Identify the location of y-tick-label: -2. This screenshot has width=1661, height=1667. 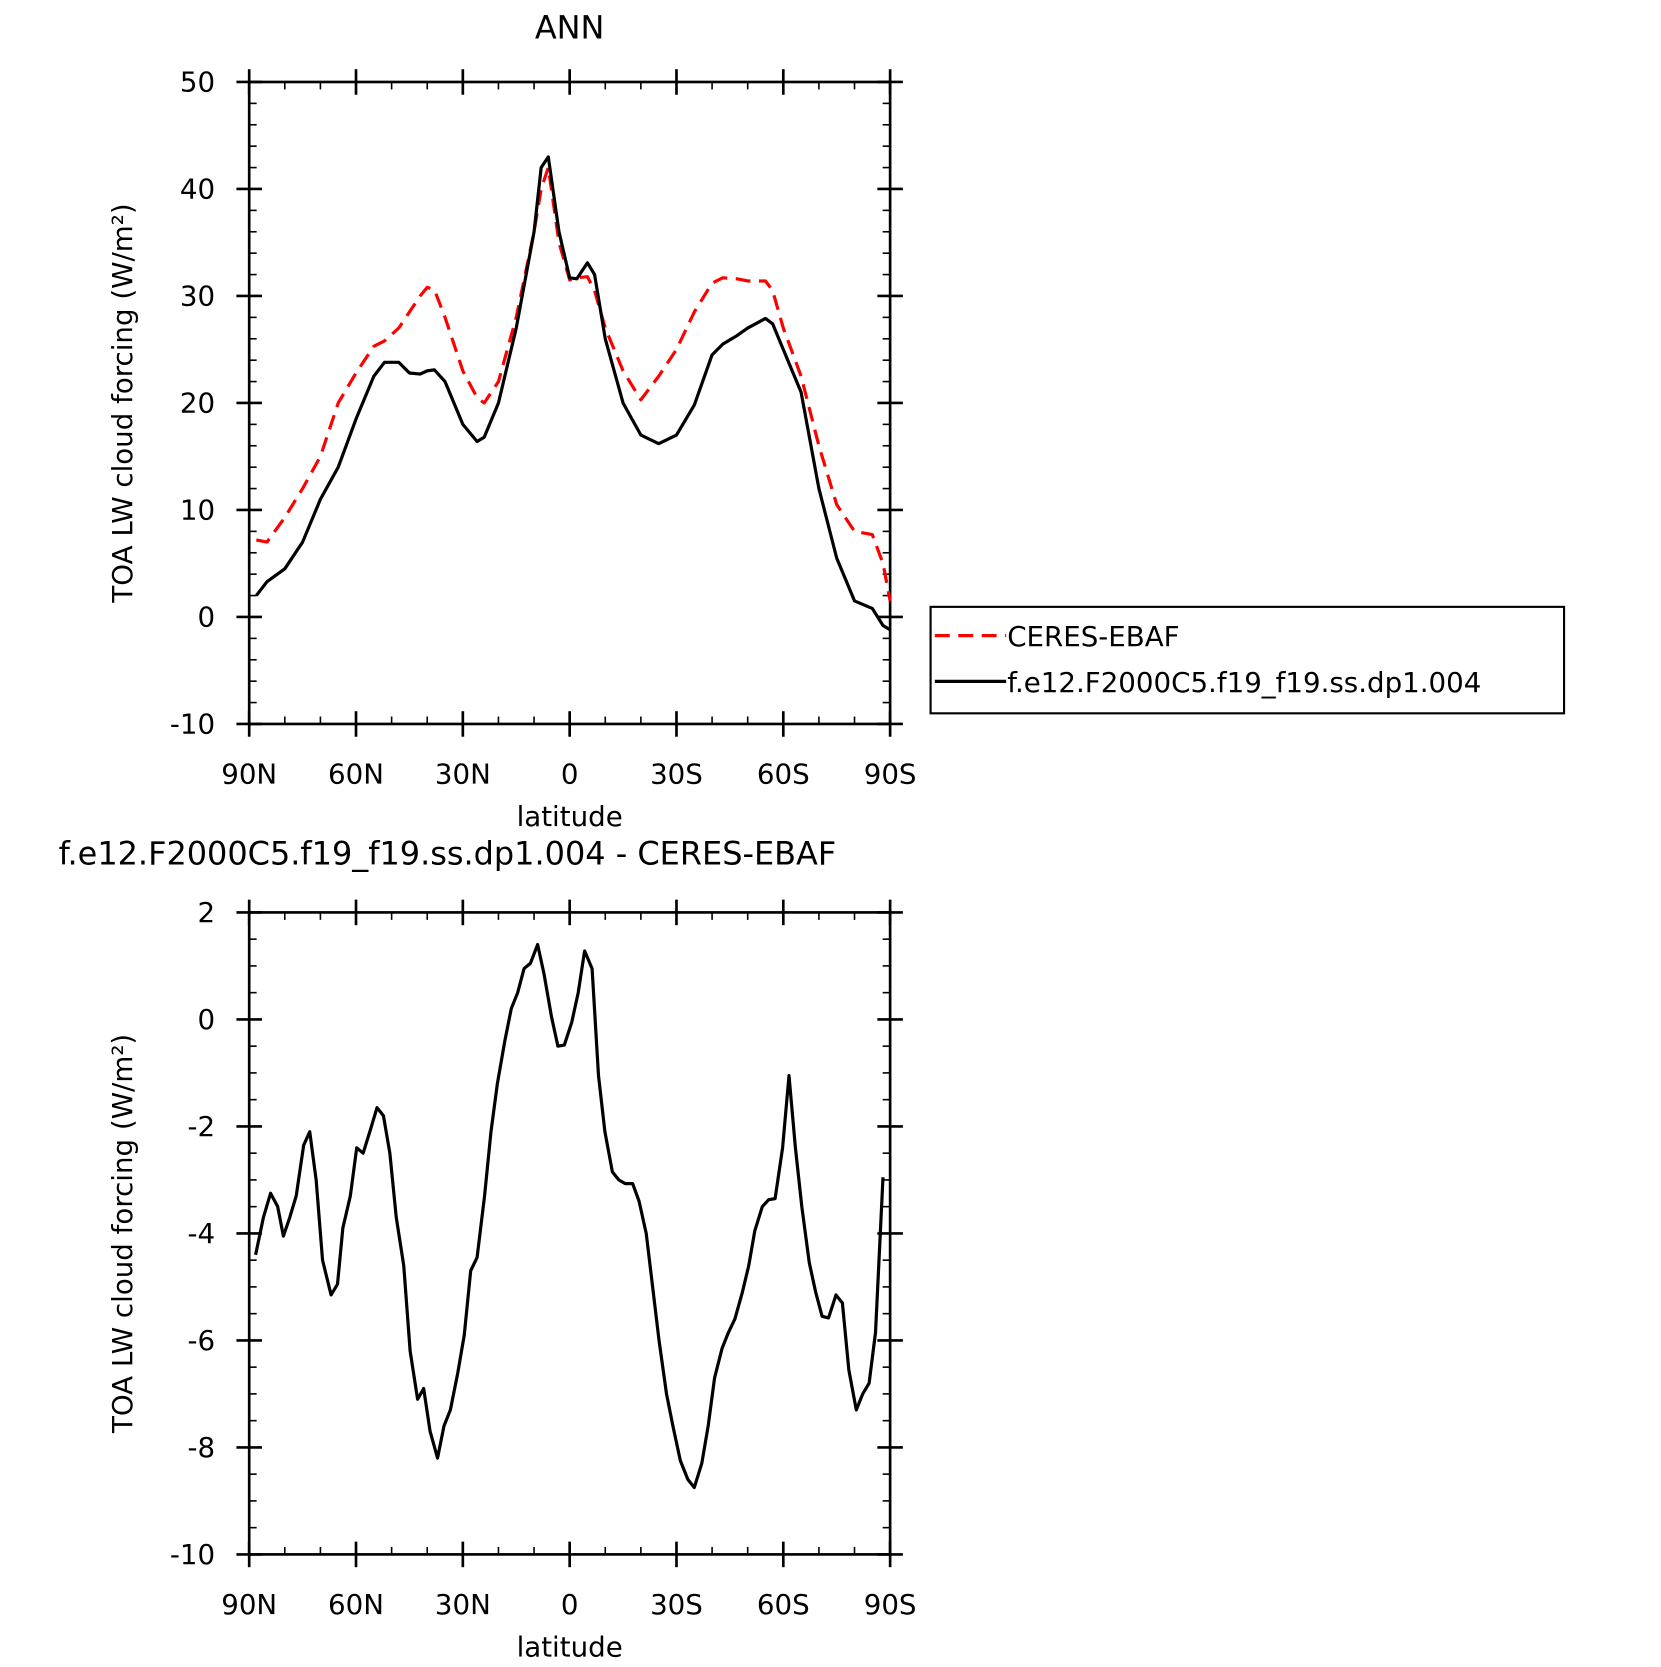
(202, 1126).